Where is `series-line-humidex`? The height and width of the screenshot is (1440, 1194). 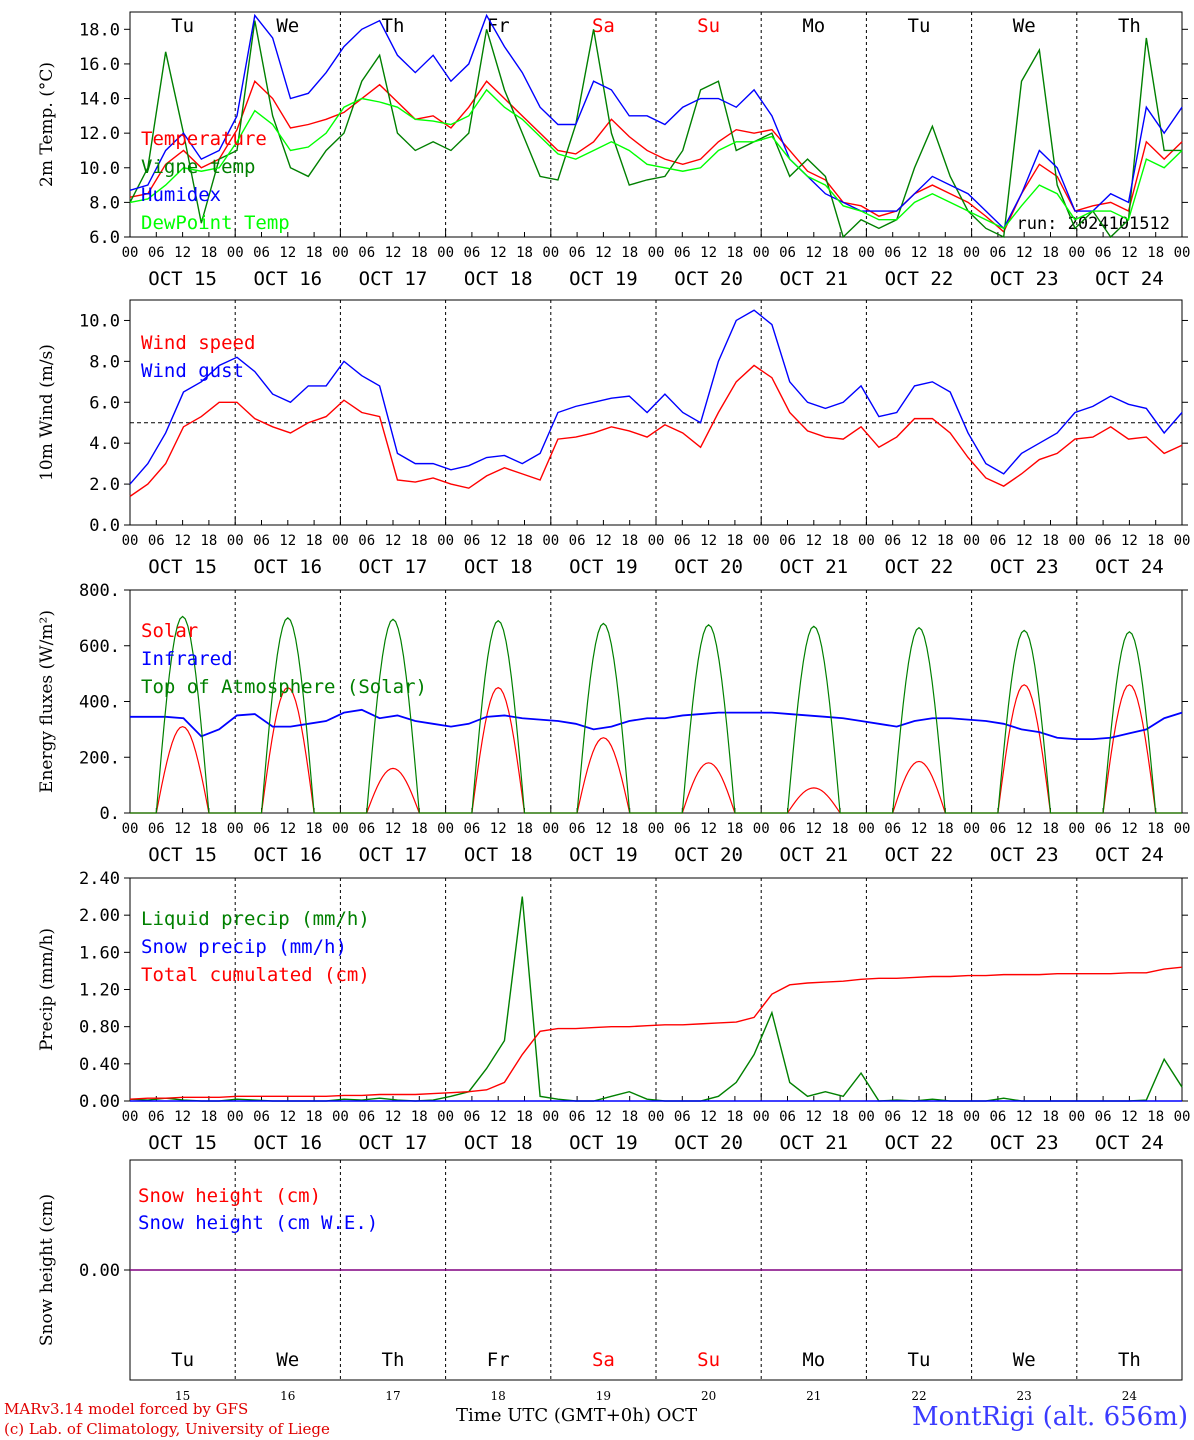 series-line-humidex is located at coordinates (656, 121).